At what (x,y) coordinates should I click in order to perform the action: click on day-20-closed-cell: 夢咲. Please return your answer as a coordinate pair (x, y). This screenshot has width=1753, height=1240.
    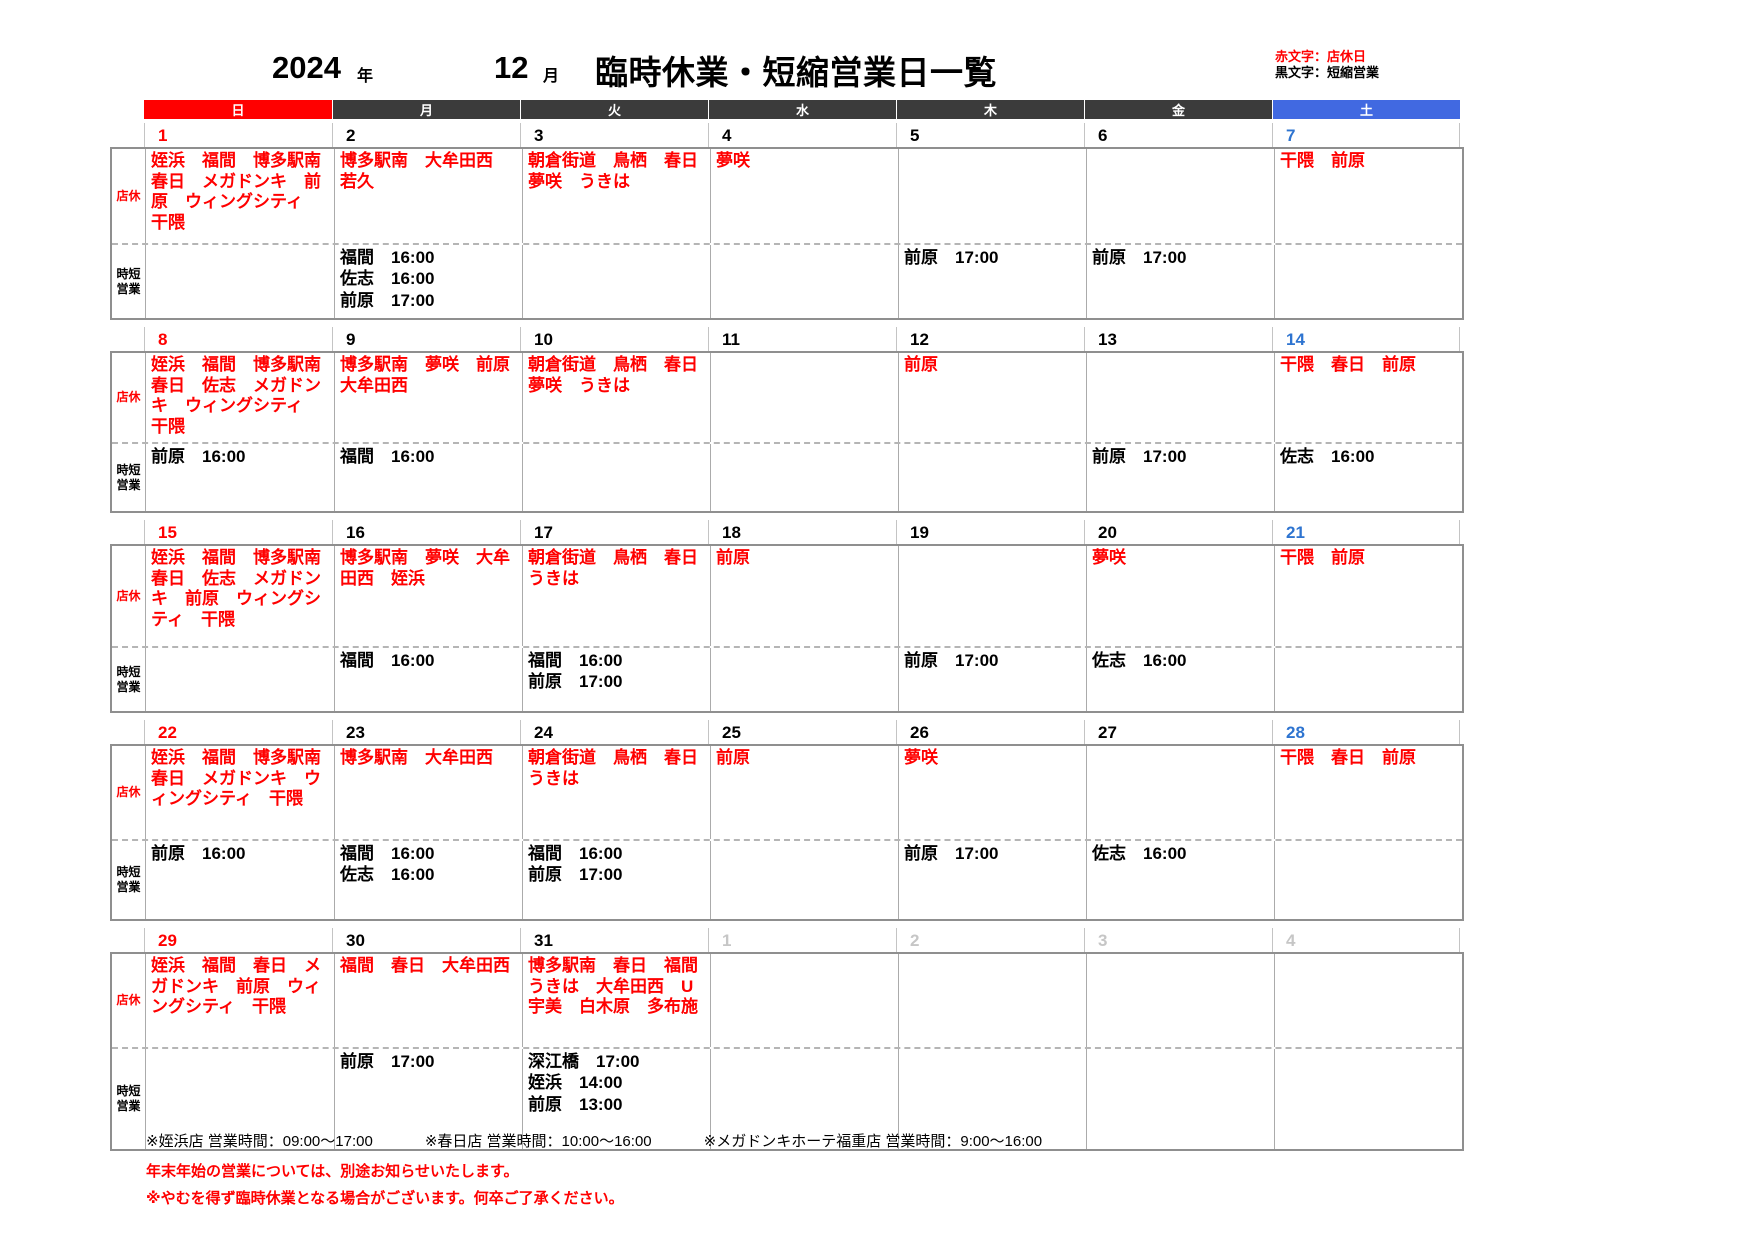
    Looking at the image, I should click on (1180, 596).